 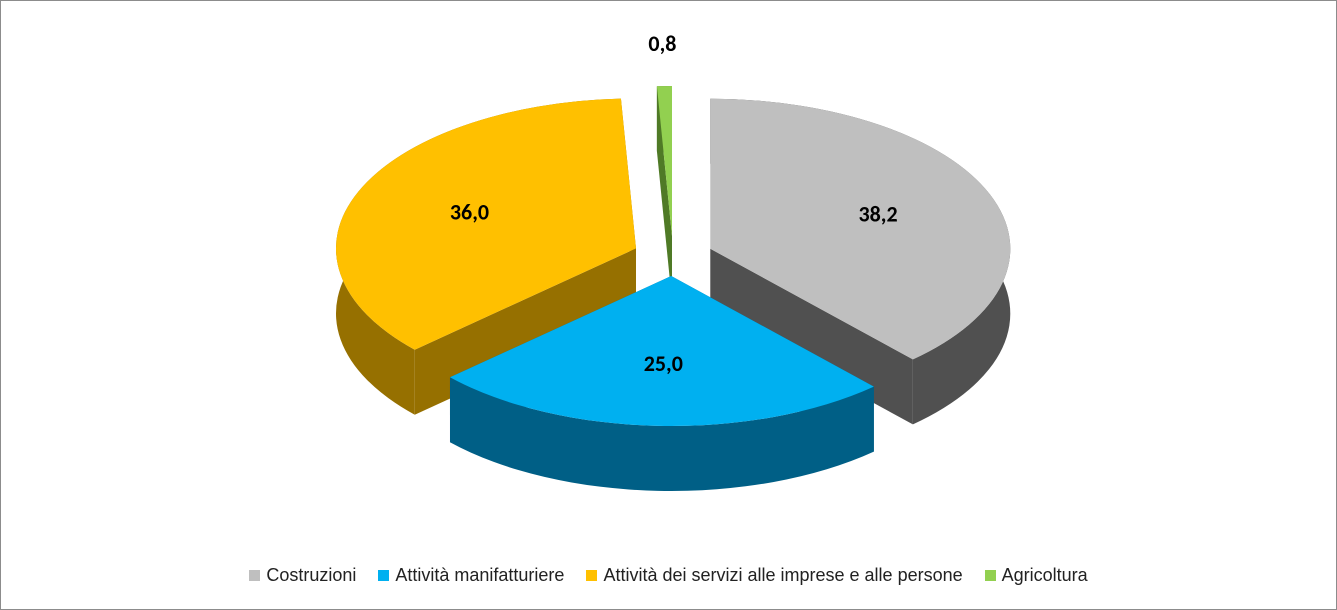 I want to click on data-label: 38,2, so click(x=877, y=213).